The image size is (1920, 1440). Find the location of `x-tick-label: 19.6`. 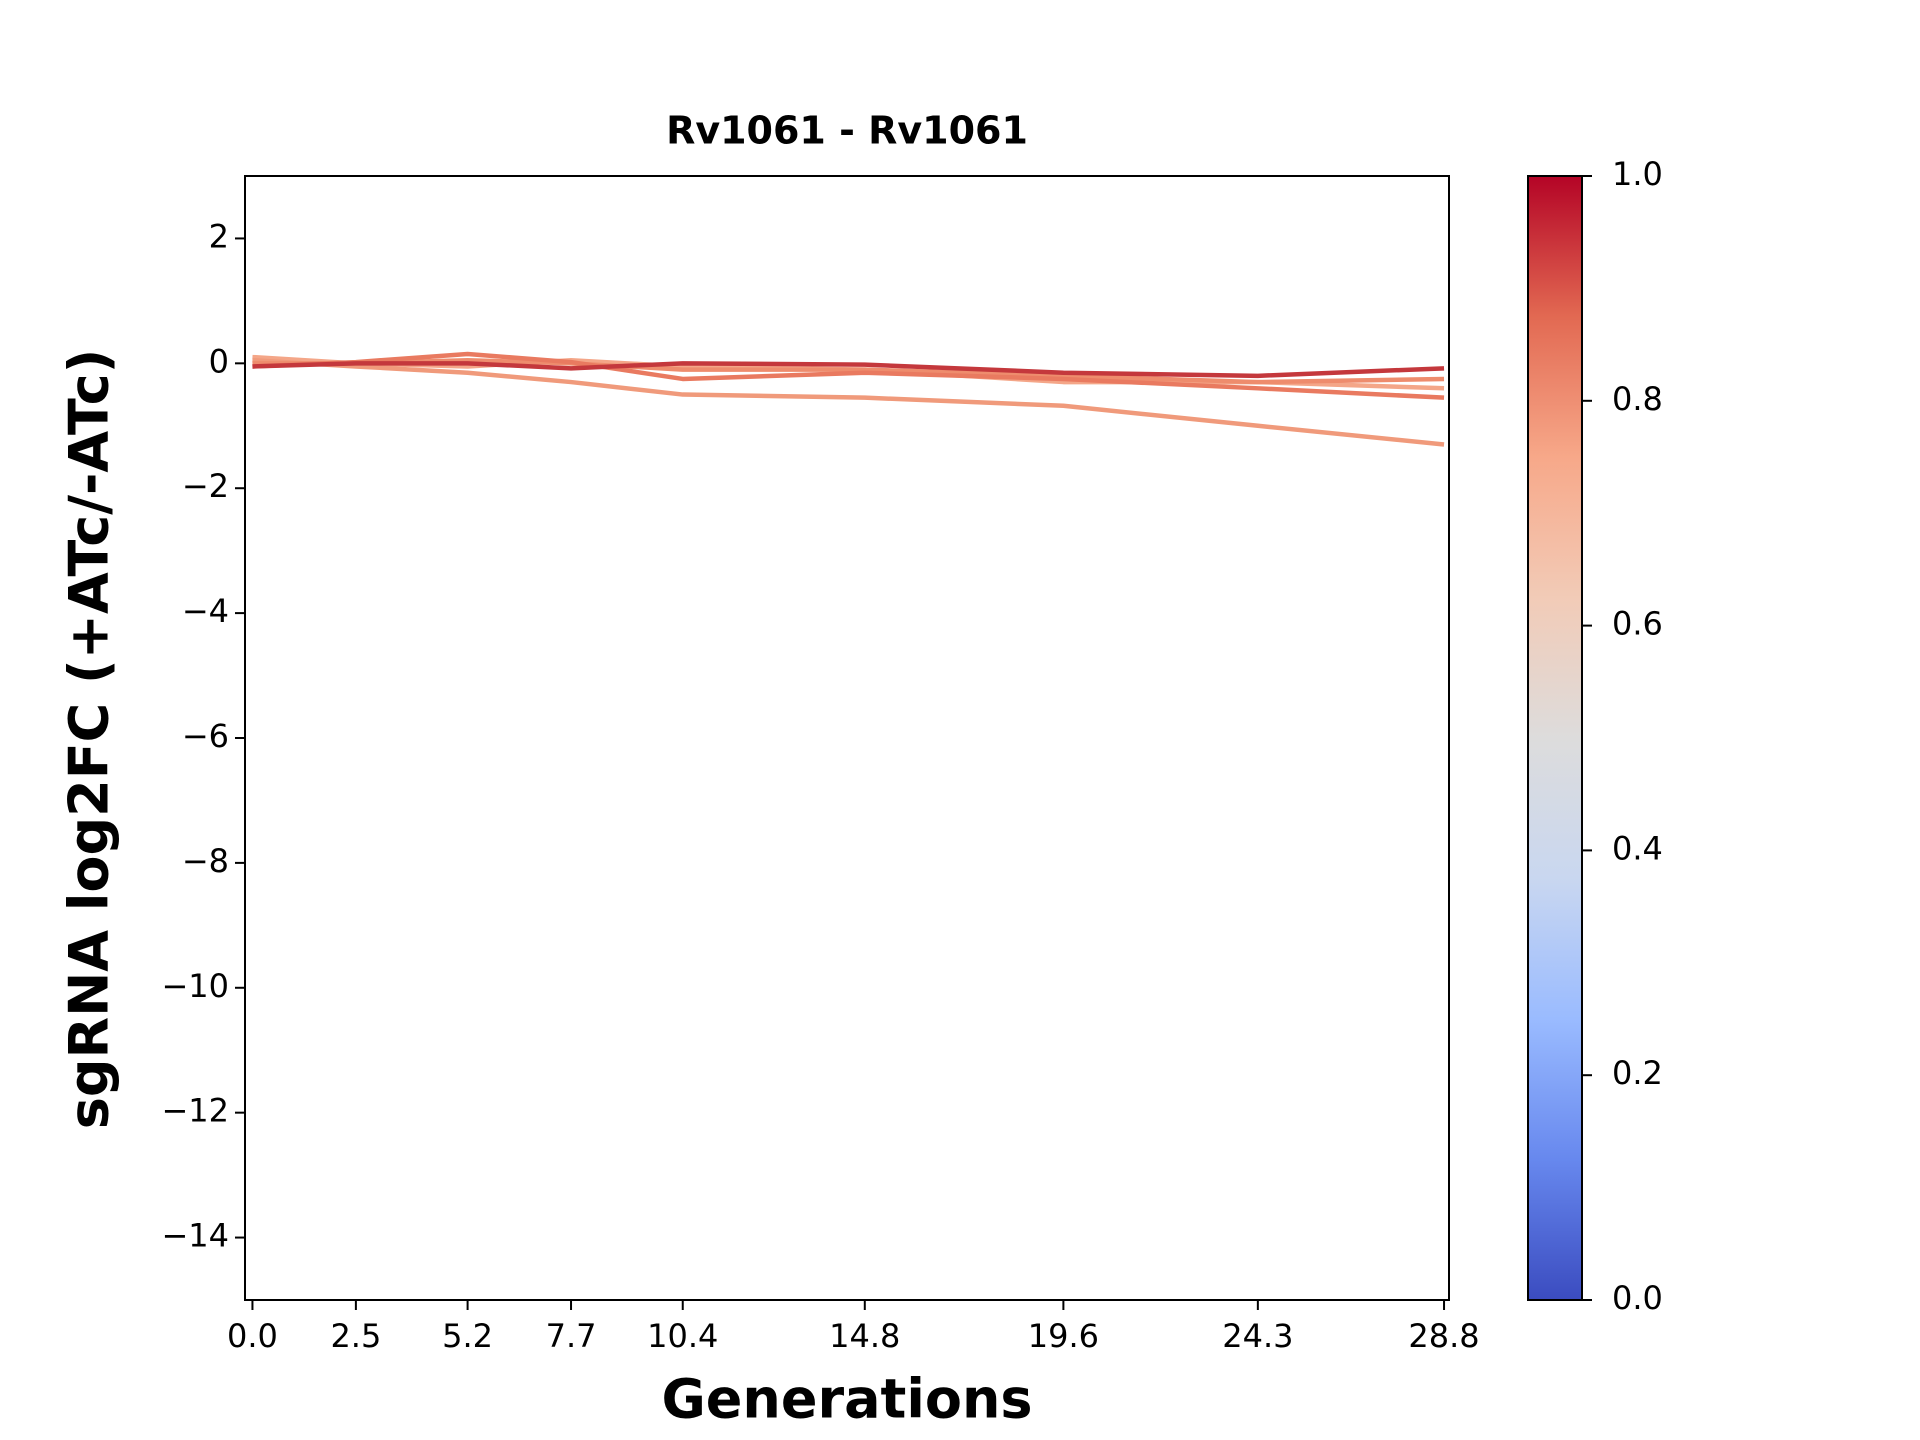

x-tick-label: 19.6 is located at coordinates (1063, 1336).